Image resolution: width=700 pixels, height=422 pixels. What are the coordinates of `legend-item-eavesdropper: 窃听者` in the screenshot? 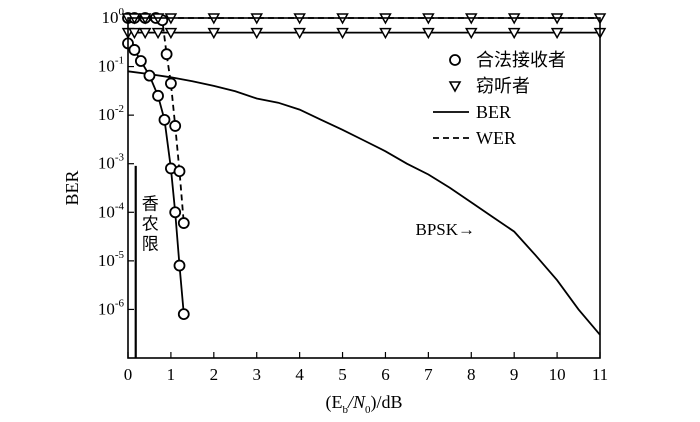 It's located at (489, 86).